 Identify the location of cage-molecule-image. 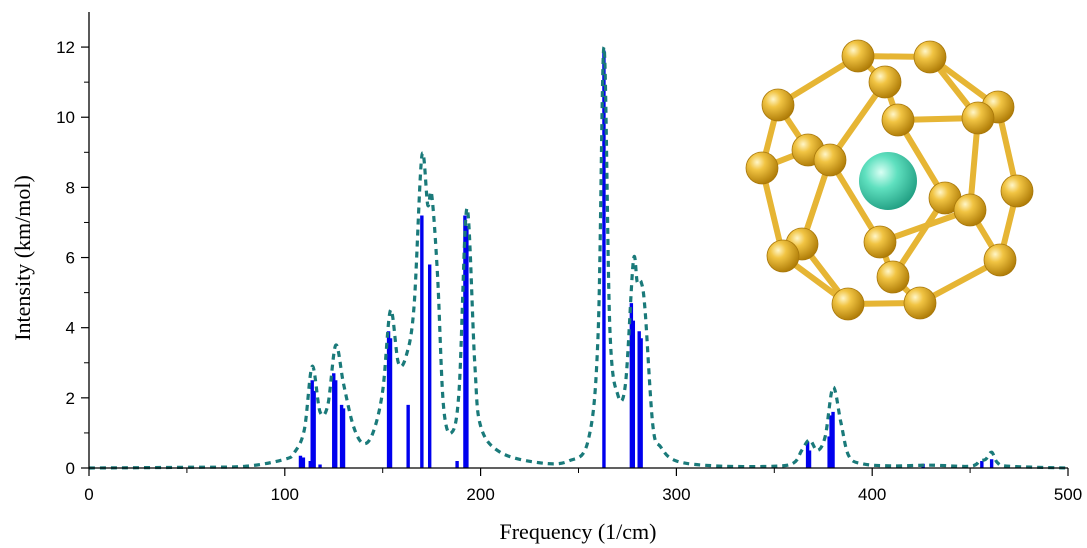
(889, 180).